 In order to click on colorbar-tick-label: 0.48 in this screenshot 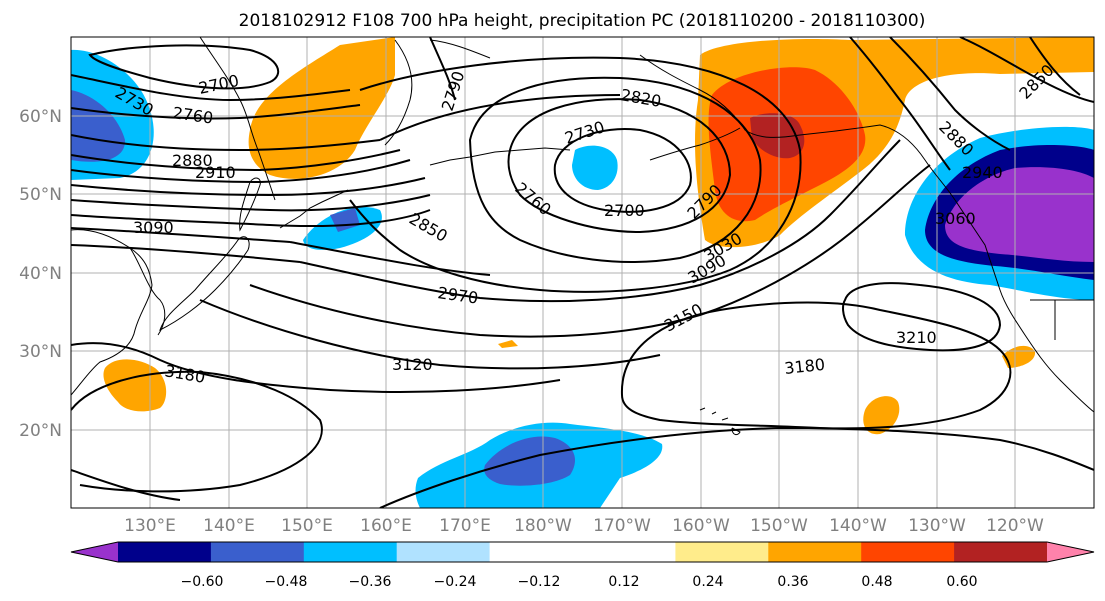, I will do `click(876, 582)`.